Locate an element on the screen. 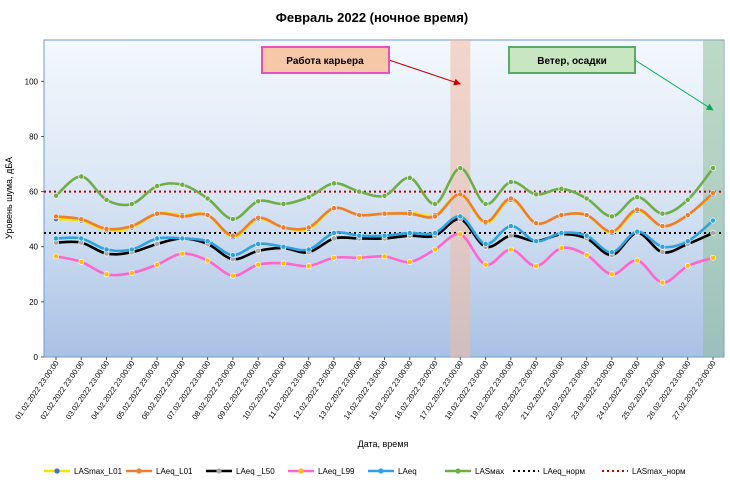  legend-label-1: LAeq_L01 is located at coordinates (174, 471).